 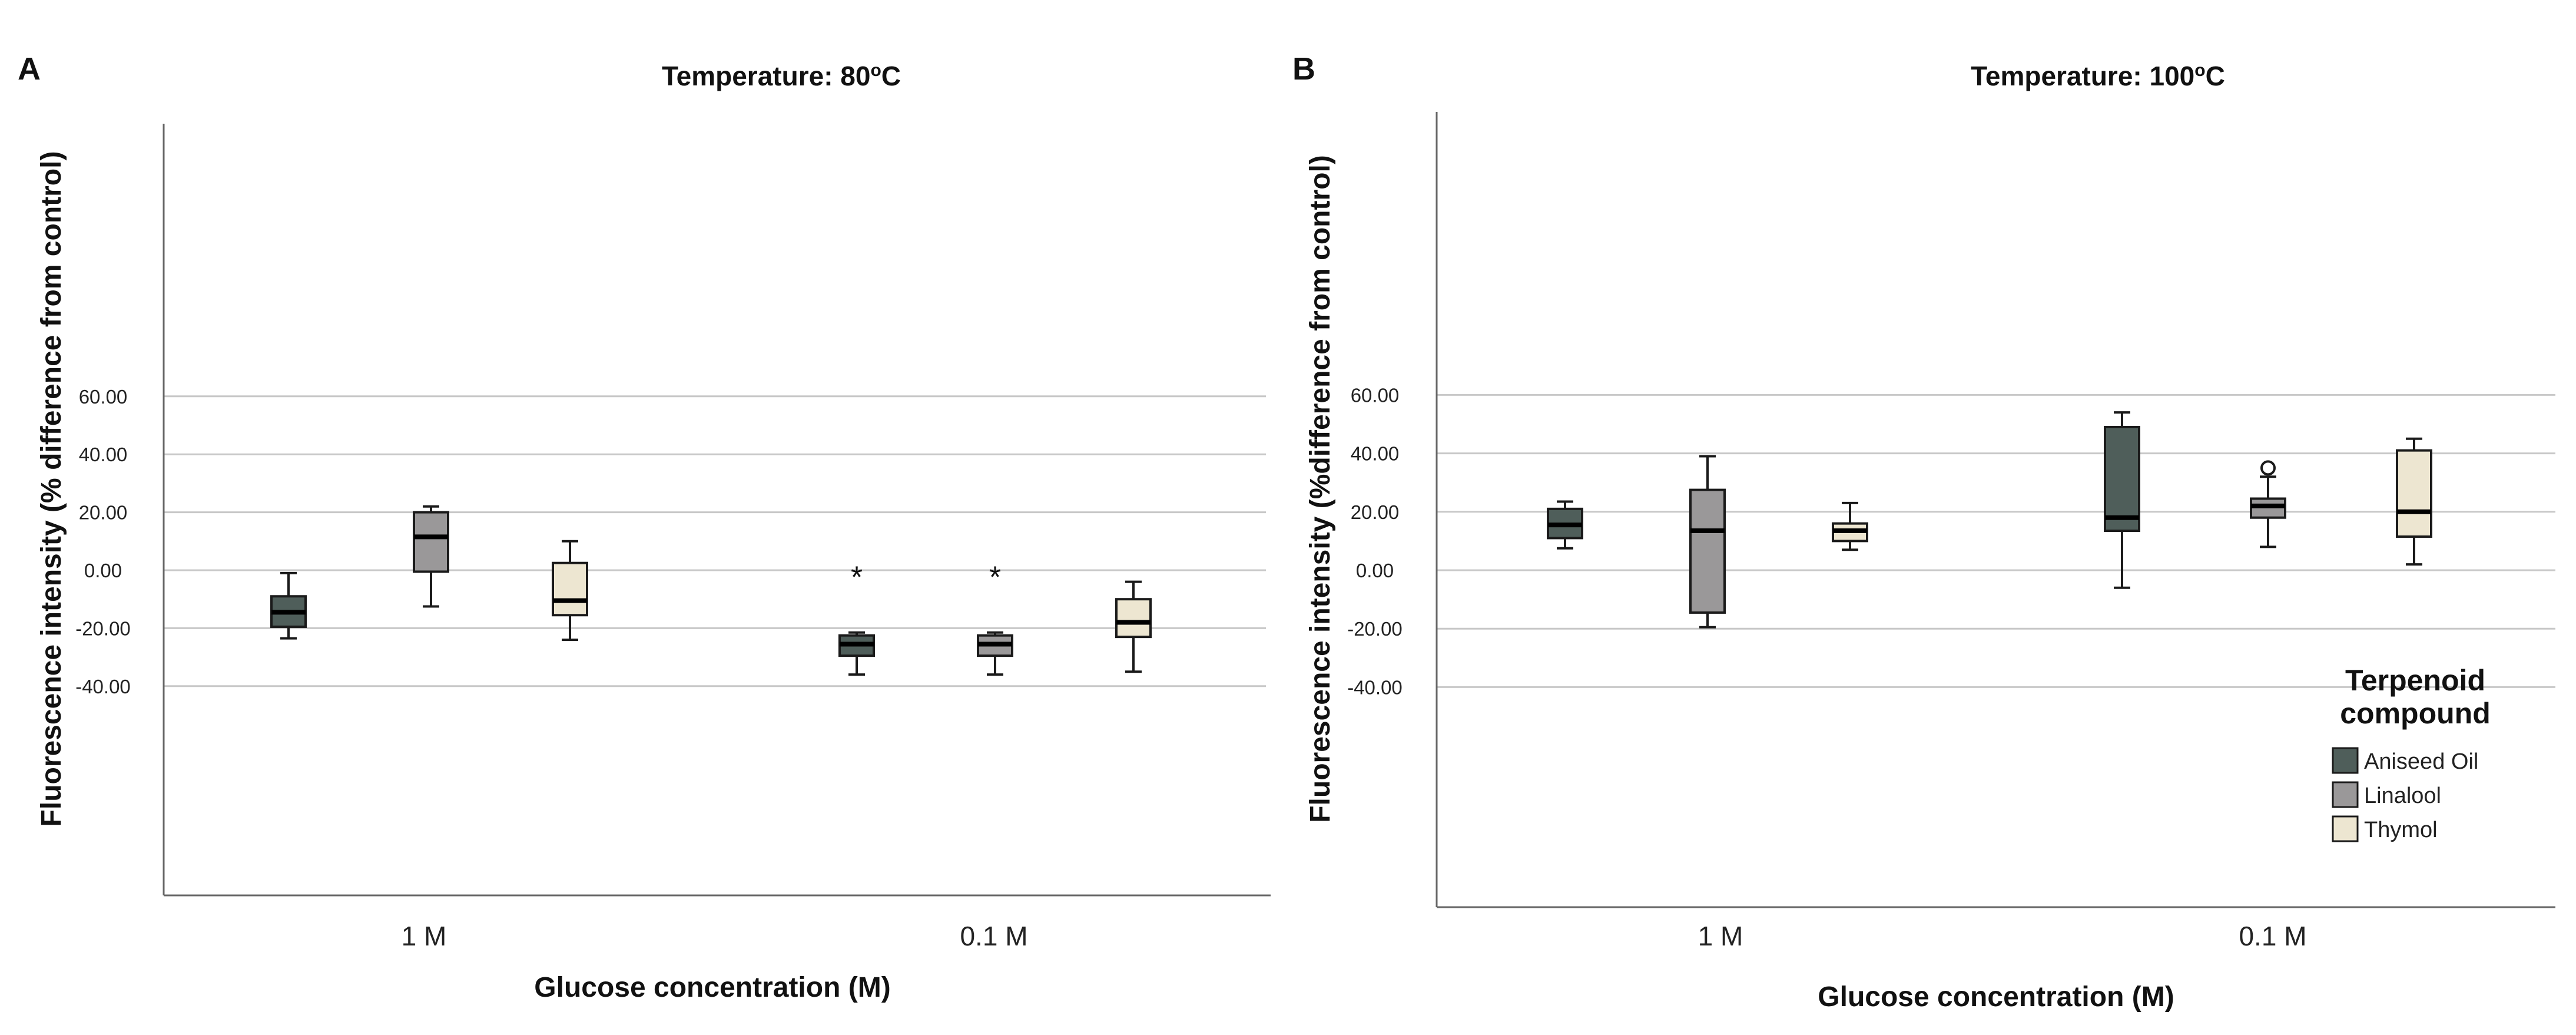 What do you see at coordinates (1565, 525) in the screenshot?
I see `panel-b-box-aniseed-oil-1m` at bounding box center [1565, 525].